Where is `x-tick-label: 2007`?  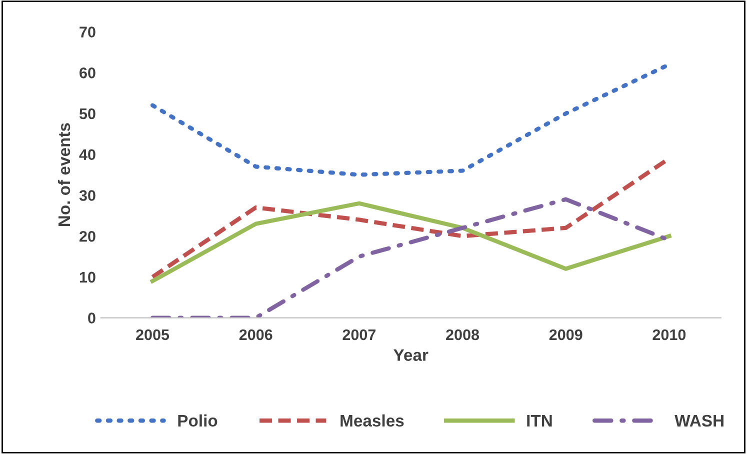 x-tick-label: 2007 is located at coordinates (359, 334).